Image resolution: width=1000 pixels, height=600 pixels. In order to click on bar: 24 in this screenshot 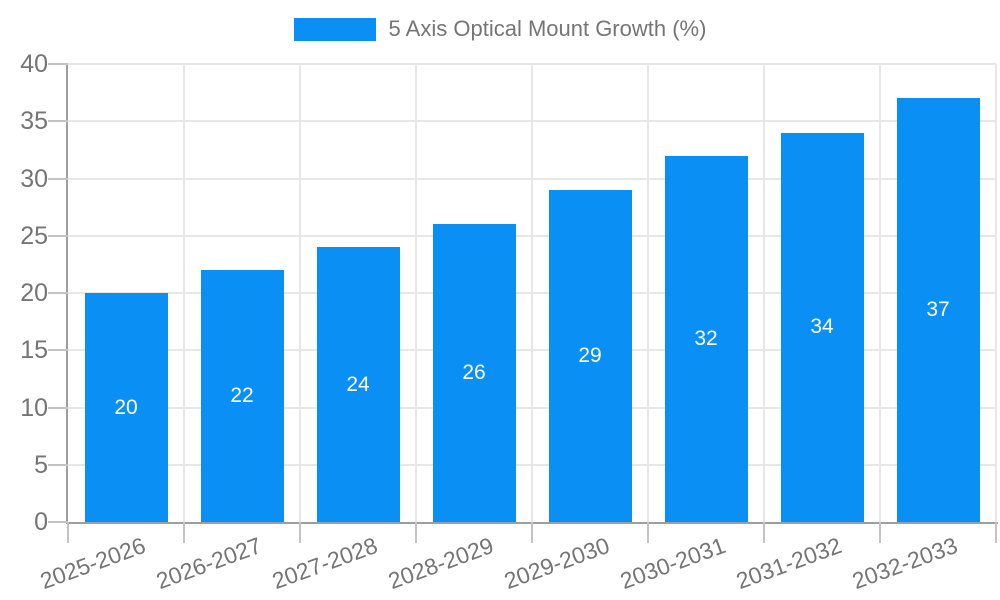, I will do `click(358, 384)`.